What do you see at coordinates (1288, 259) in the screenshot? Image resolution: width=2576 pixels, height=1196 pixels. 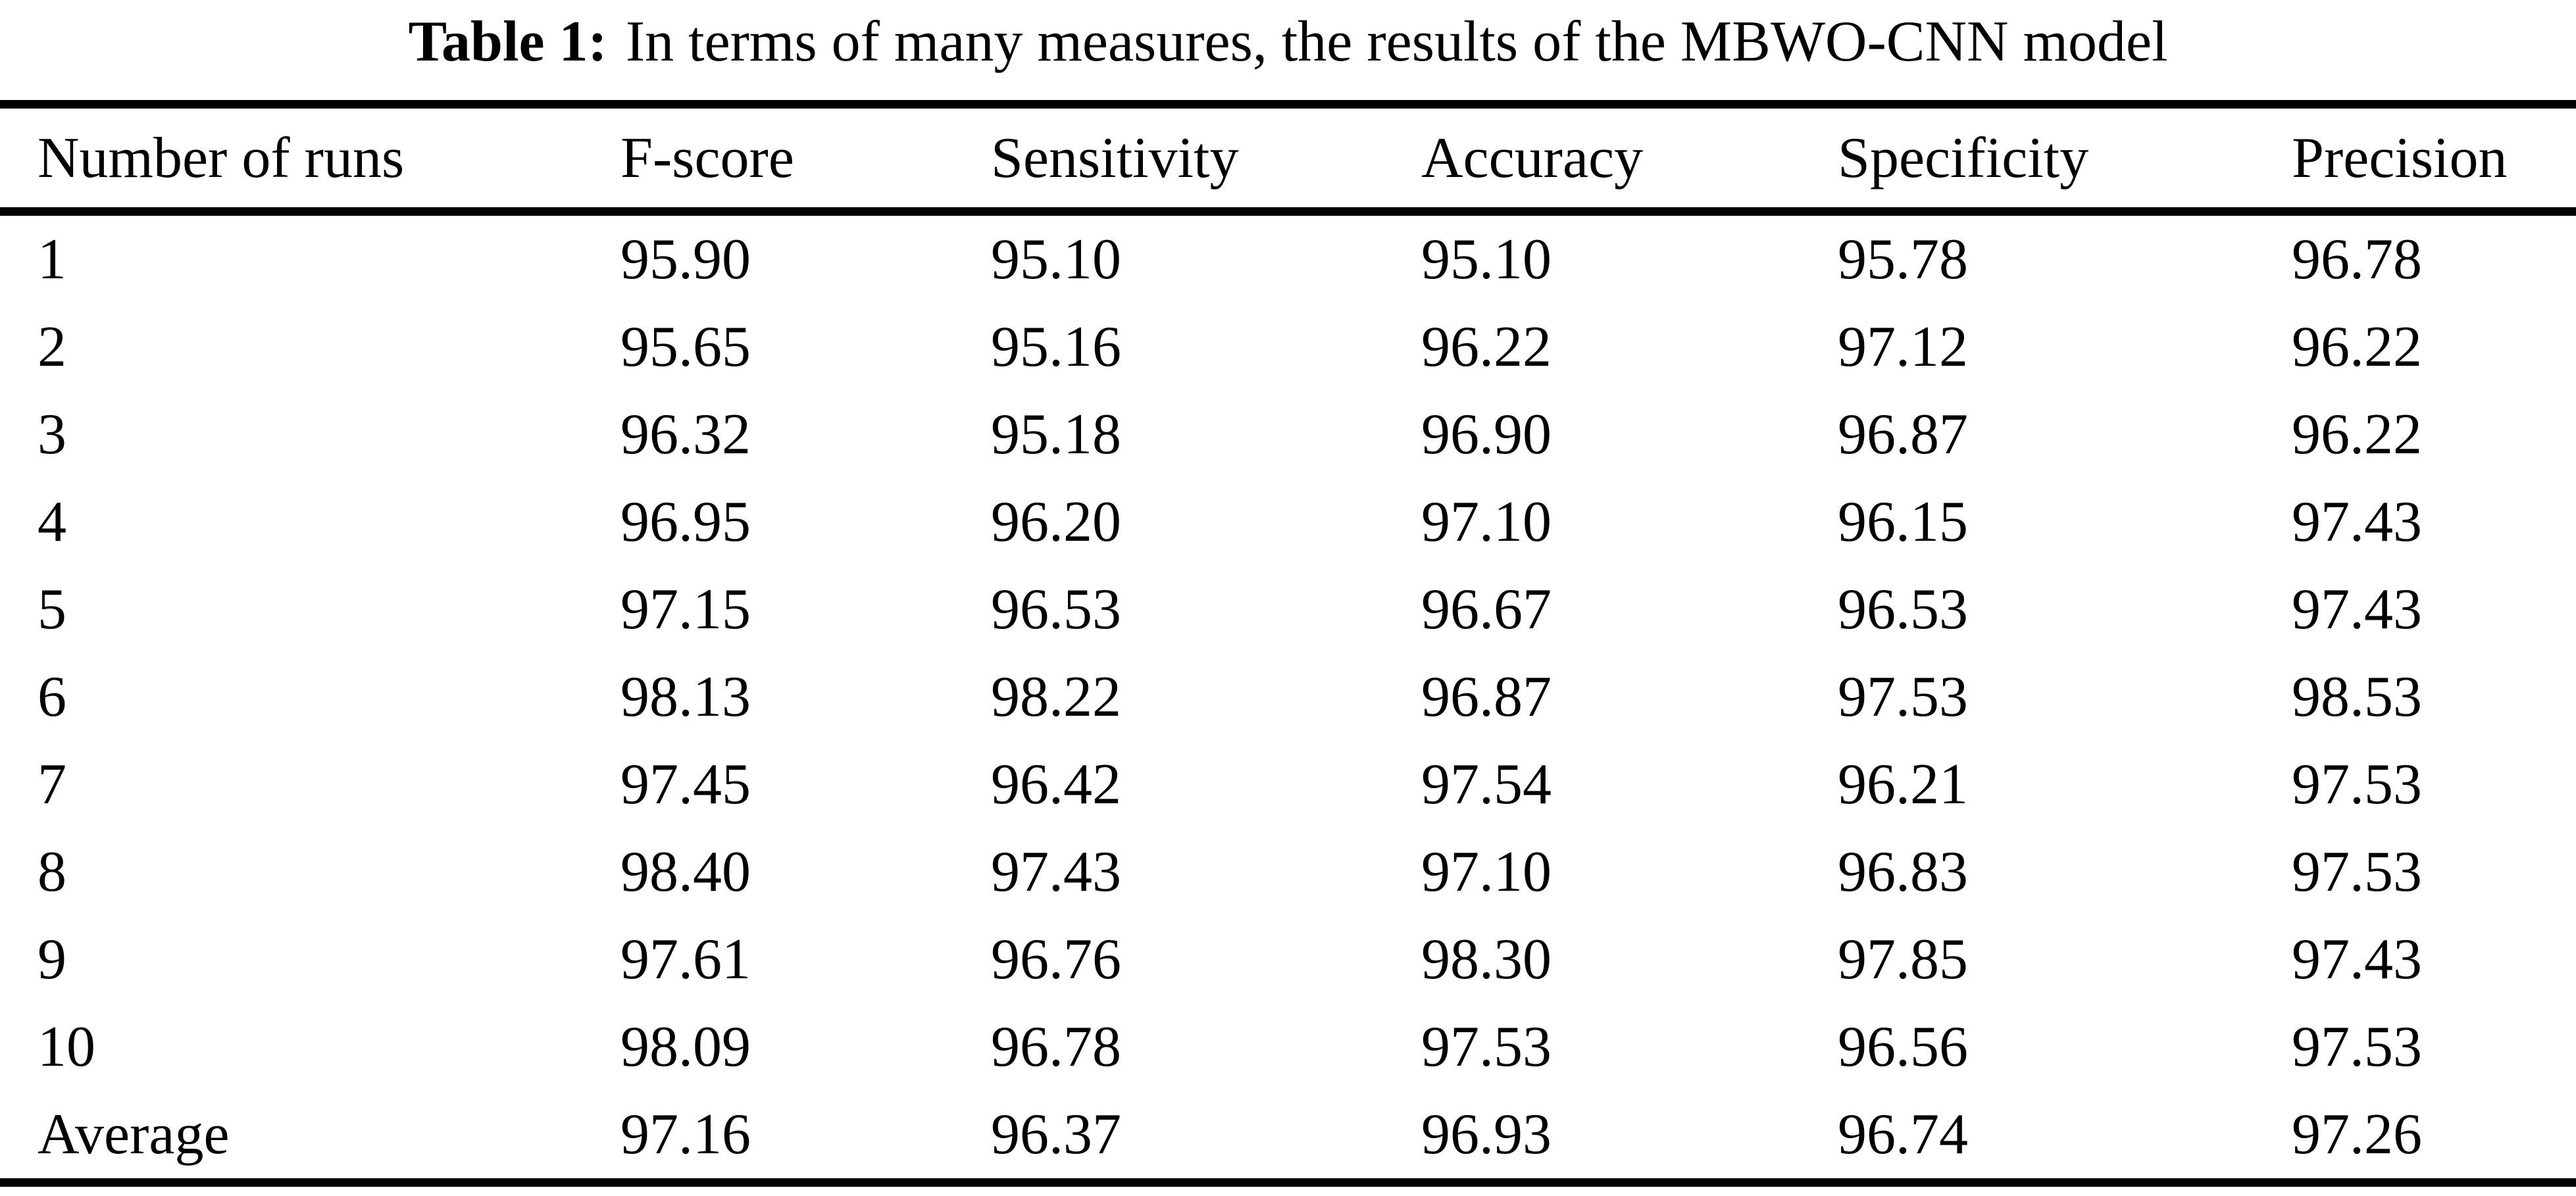 I see `table-row: 1 95.90 95.10 95.10 95.78 96.78` at bounding box center [1288, 259].